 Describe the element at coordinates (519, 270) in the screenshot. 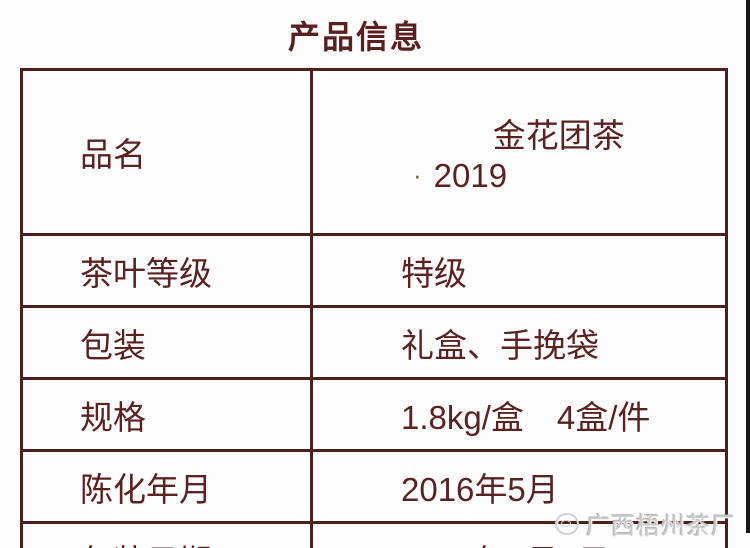

I see `row-value-tea-grade: 特级` at that location.